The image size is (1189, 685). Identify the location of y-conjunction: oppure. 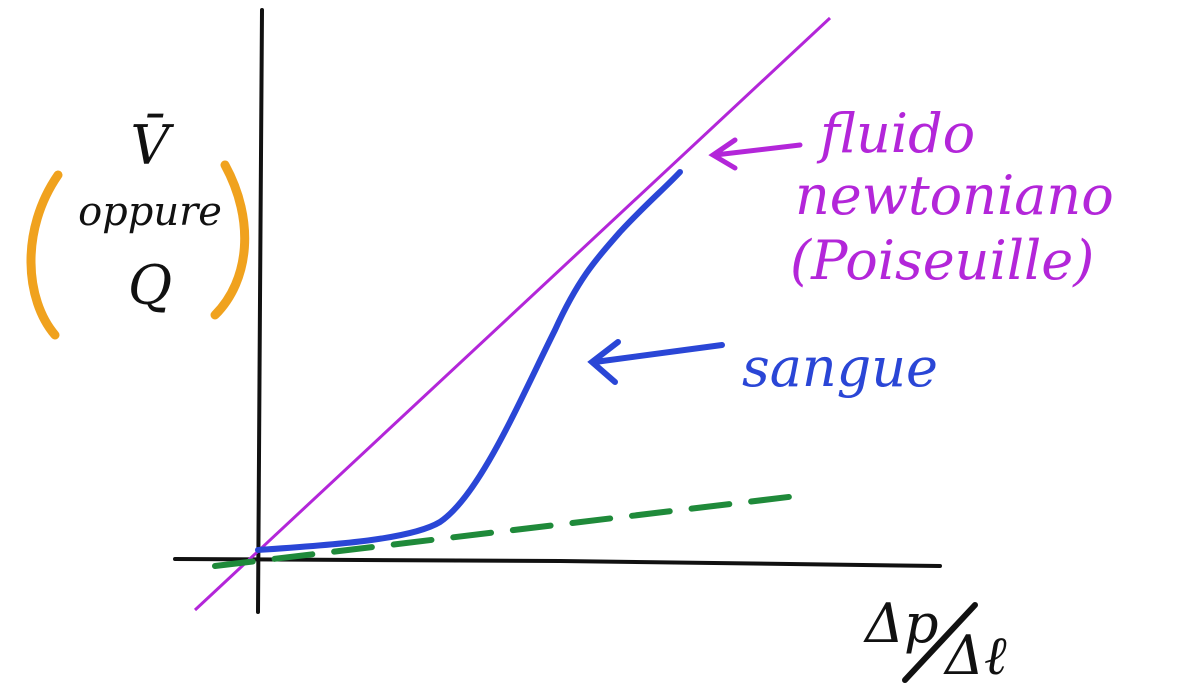
(150, 212).